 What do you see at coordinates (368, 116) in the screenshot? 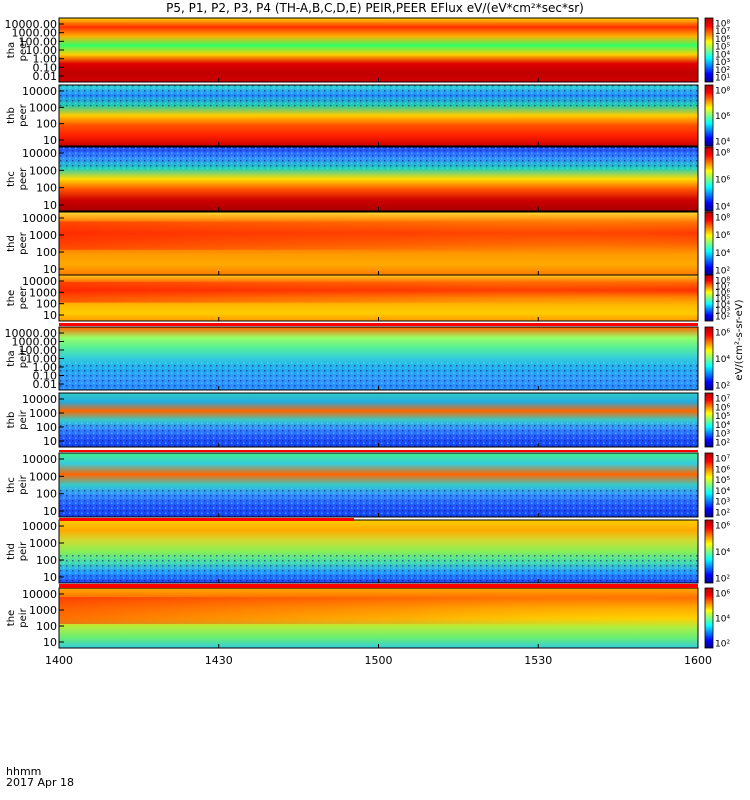
I see `panel-thb-peer: 10000 1000 100 10 thb peer 10⁸ 10⁶ 10⁴` at bounding box center [368, 116].